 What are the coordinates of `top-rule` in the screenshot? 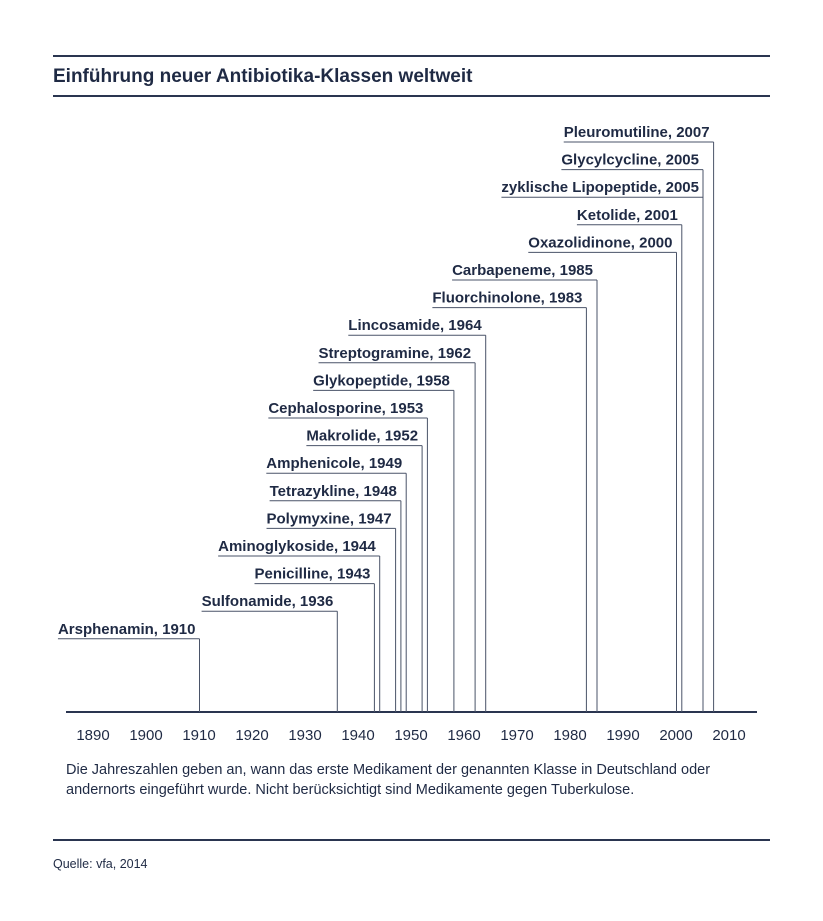 It's located at (411, 56).